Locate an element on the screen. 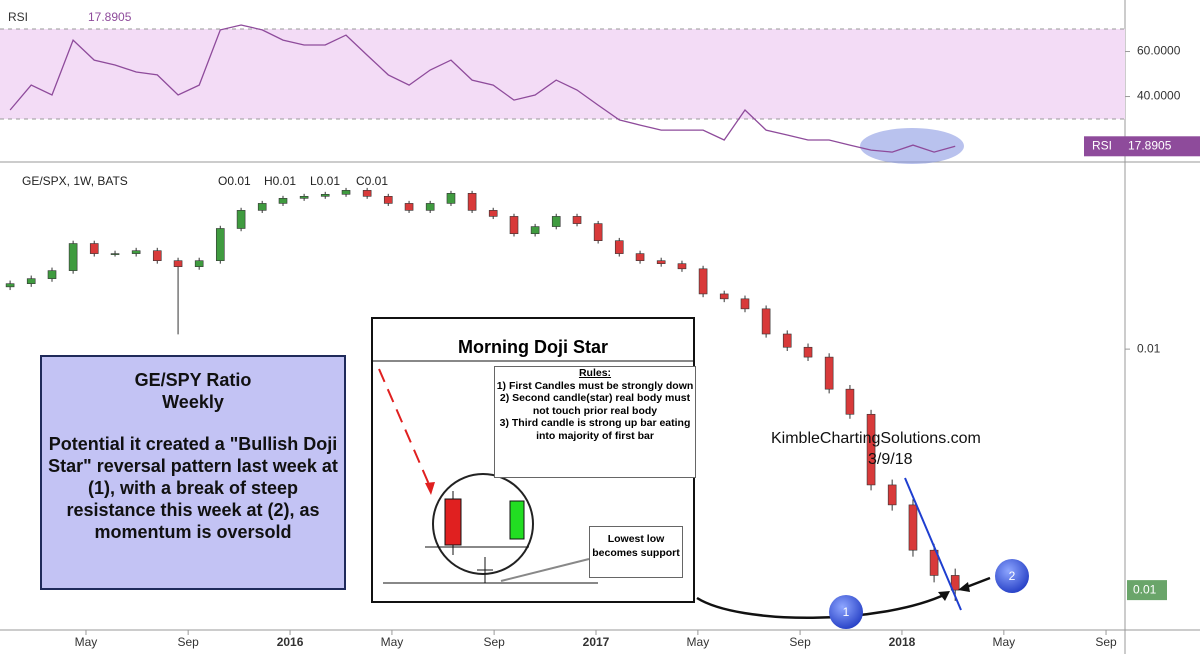 The image size is (1200, 654). note-heading: GE/SPY Ratio is located at coordinates (193, 380).